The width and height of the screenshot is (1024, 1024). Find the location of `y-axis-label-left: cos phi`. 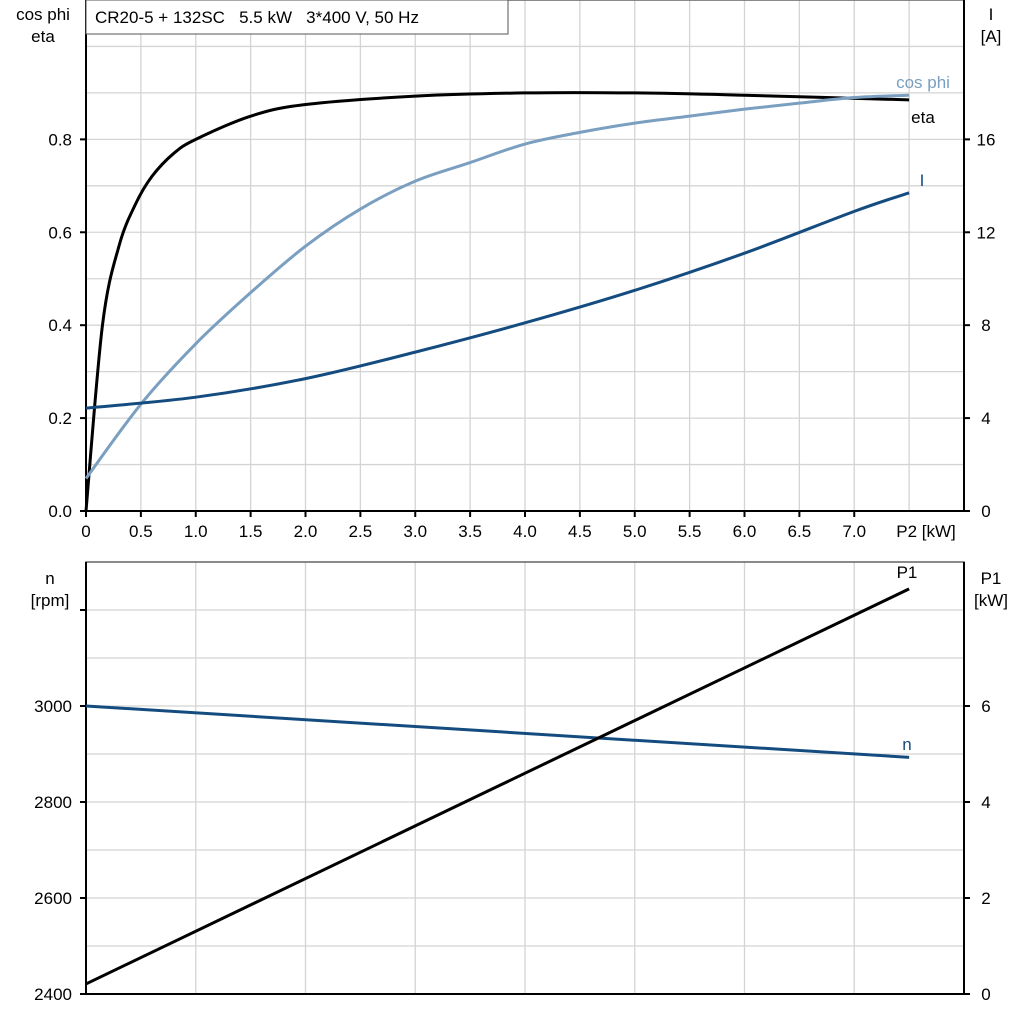

y-axis-label-left: cos phi is located at coordinates (43, 14).